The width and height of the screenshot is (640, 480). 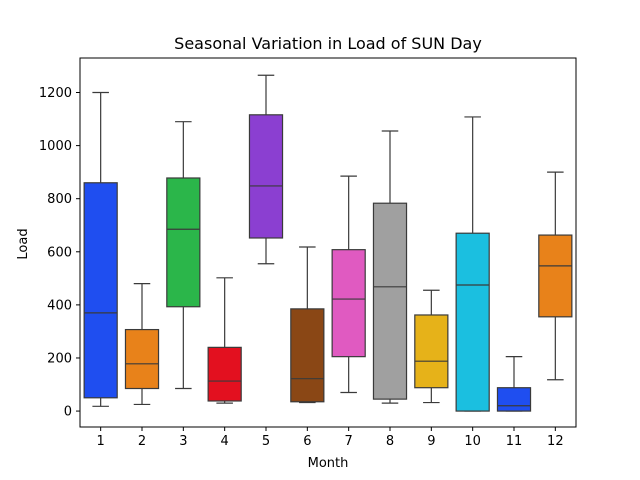 I want to click on y-tick-label: 800, so click(x=59, y=199).